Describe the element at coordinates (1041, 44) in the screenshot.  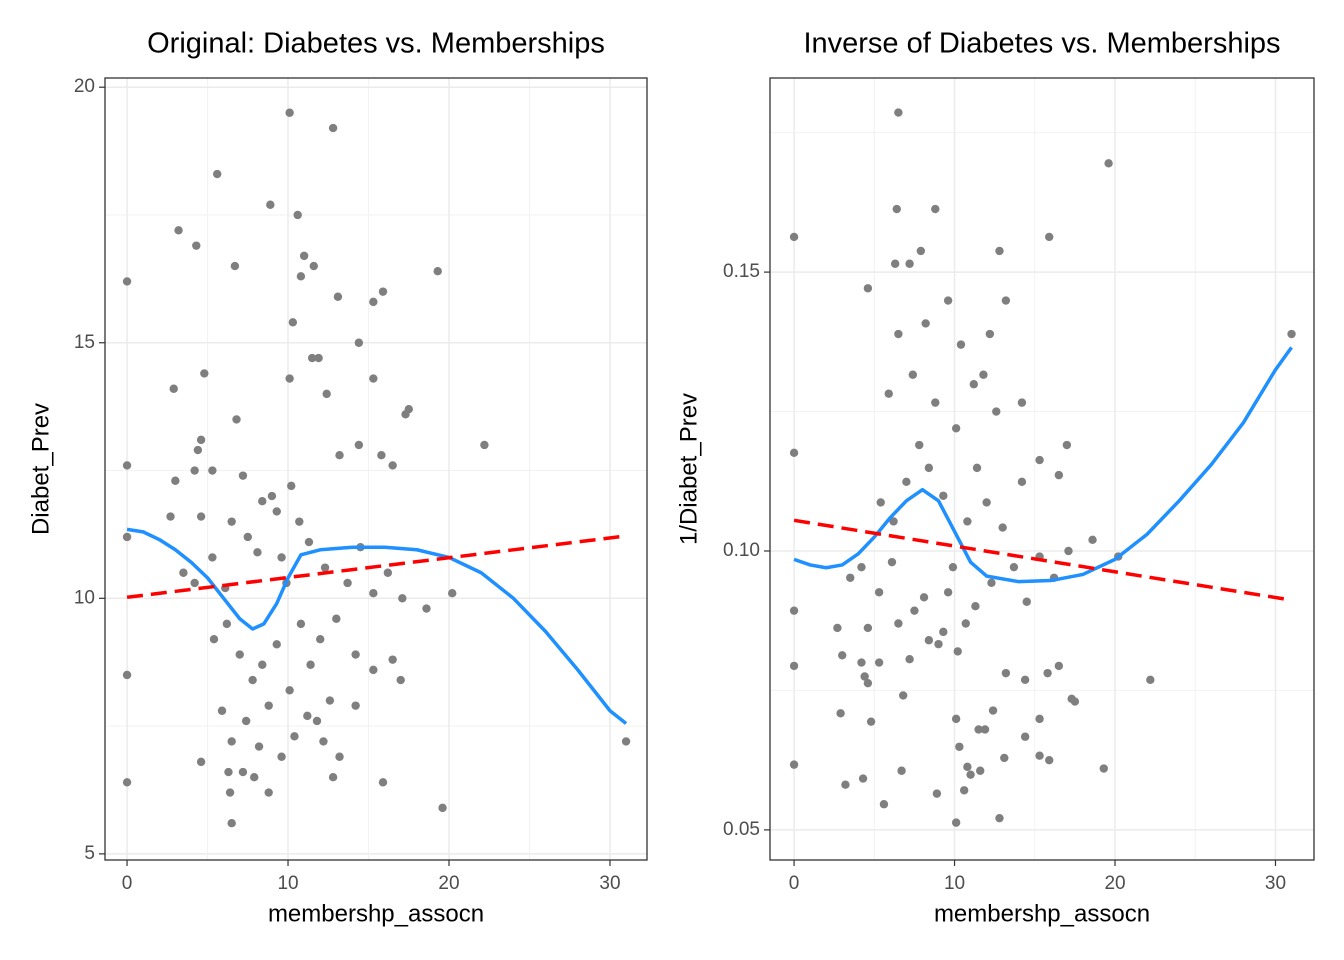
I see `chart-title: Inverse of Diabetes vs. Memberships` at that location.